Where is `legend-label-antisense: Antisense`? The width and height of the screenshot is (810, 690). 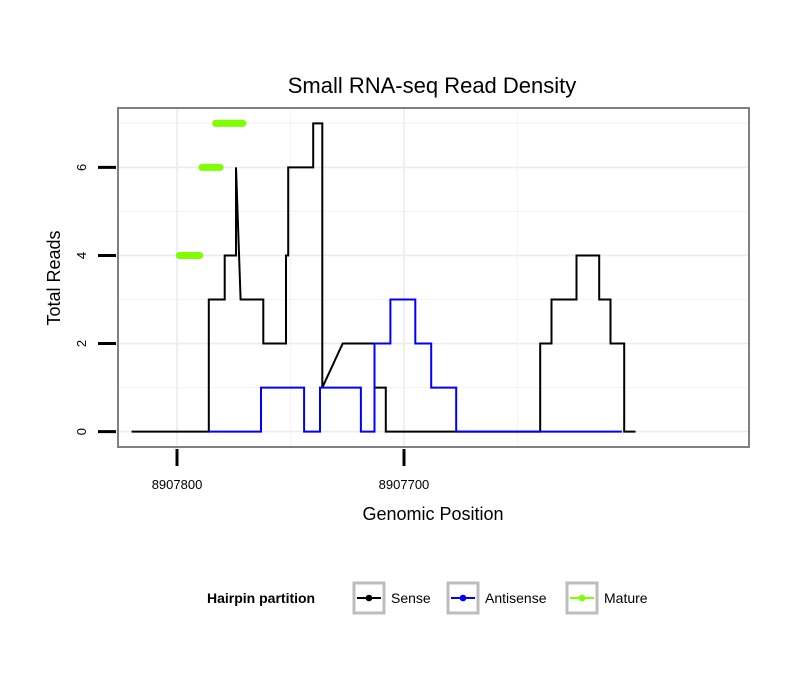 legend-label-antisense: Antisense is located at coordinates (516, 598).